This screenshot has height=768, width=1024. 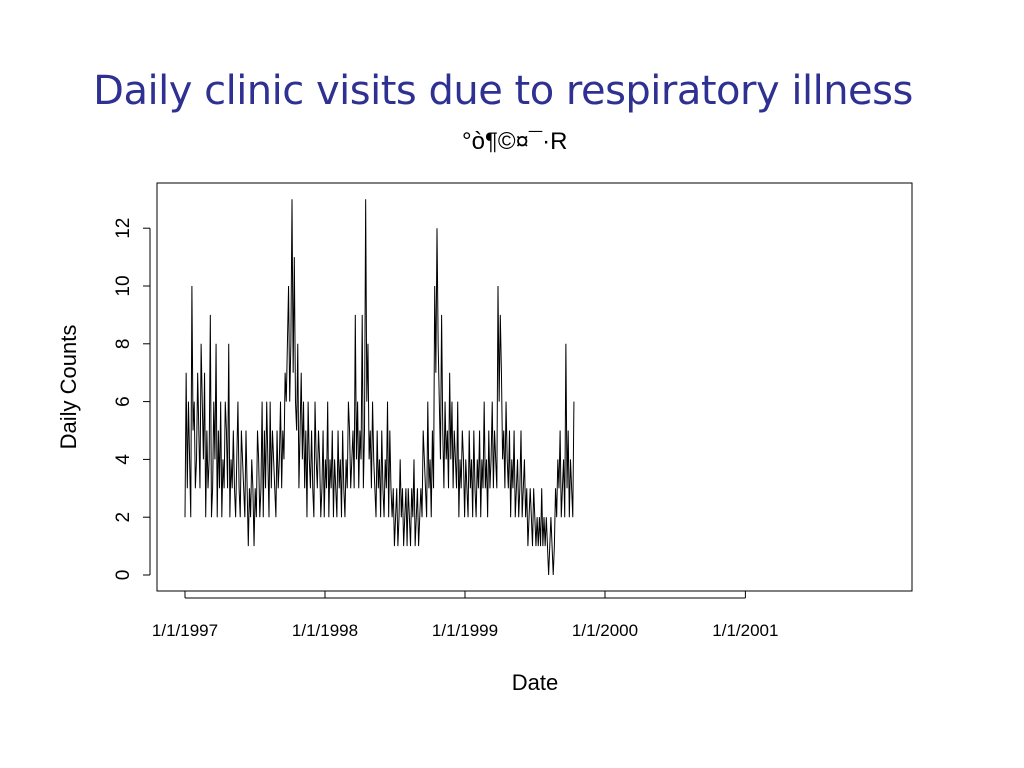 I want to click on y-axis: 0 2 4 6 8 10 12, so click(x=132, y=399).